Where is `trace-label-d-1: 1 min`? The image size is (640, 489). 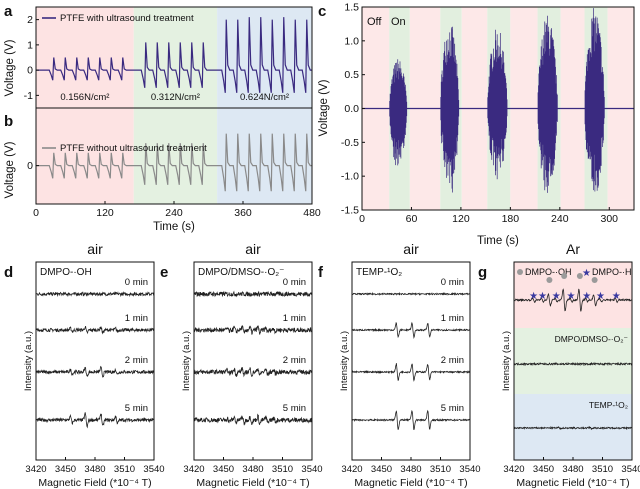
trace-label-d-1: 1 min is located at coordinates (136, 318).